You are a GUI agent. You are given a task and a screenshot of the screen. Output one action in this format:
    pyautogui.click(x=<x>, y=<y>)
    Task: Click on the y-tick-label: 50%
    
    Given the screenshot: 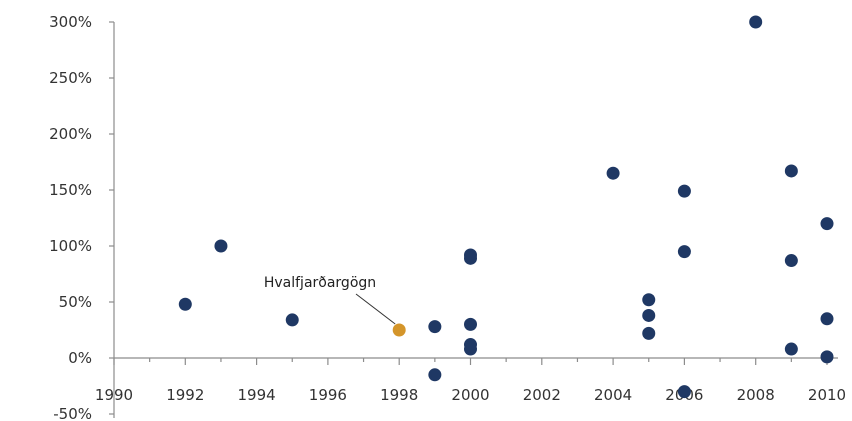 What is the action you would take?
    pyautogui.click(x=75, y=302)
    